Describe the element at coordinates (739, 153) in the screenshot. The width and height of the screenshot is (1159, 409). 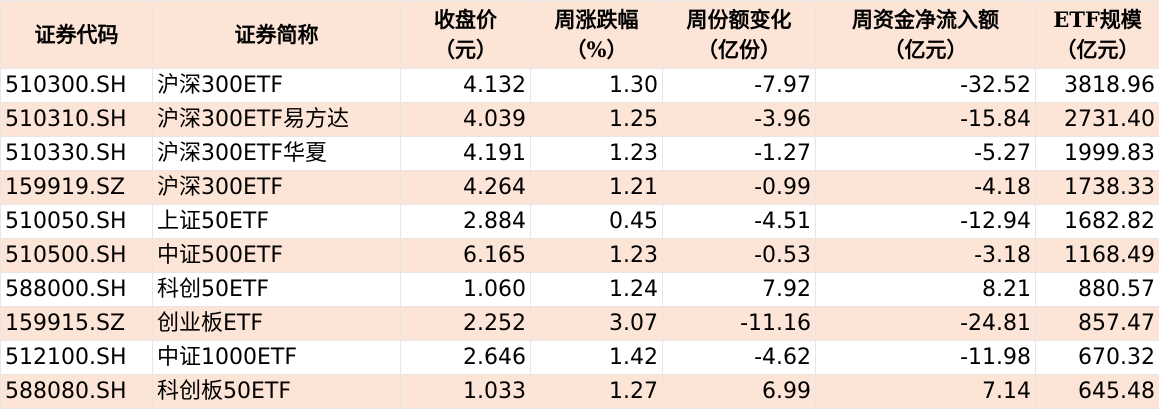
I see `value-cell: -1.27` at that location.